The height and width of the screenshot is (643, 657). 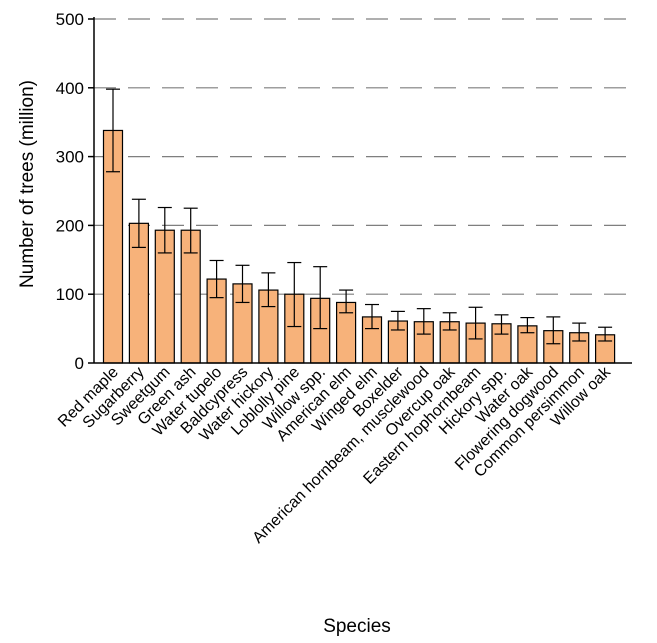 What do you see at coordinates (70, 157) in the screenshot?
I see `y-tick-label: 300` at bounding box center [70, 157].